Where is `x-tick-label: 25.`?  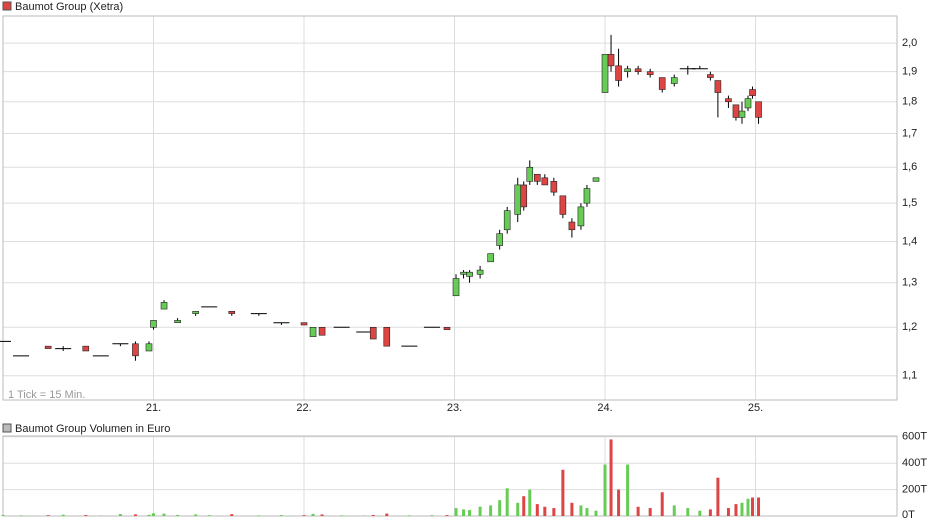 x-tick-label: 25. is located at coordinates (755, 408).